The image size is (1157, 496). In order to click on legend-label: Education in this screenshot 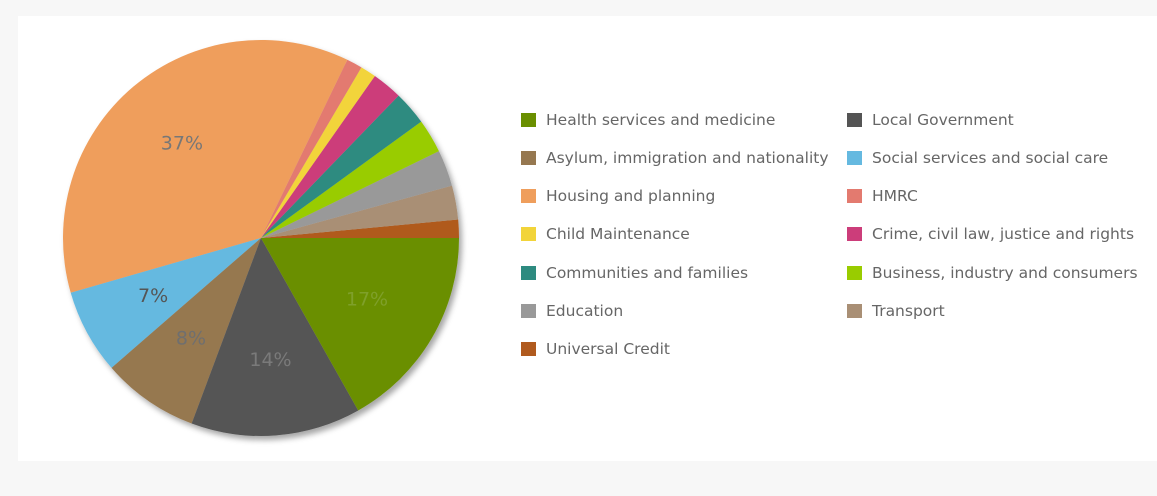, I will do `click(585, 310)`.